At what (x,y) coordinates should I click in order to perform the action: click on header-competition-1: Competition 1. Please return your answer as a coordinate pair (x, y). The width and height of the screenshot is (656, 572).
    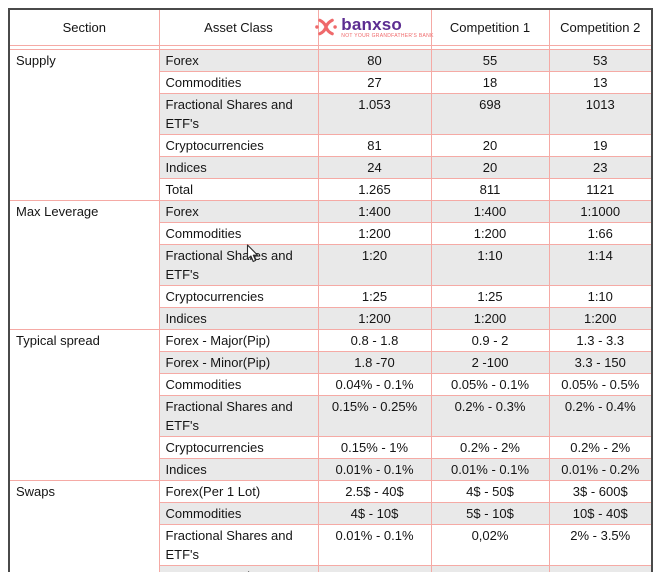
    Looking at the image, I should click on (490, 27).